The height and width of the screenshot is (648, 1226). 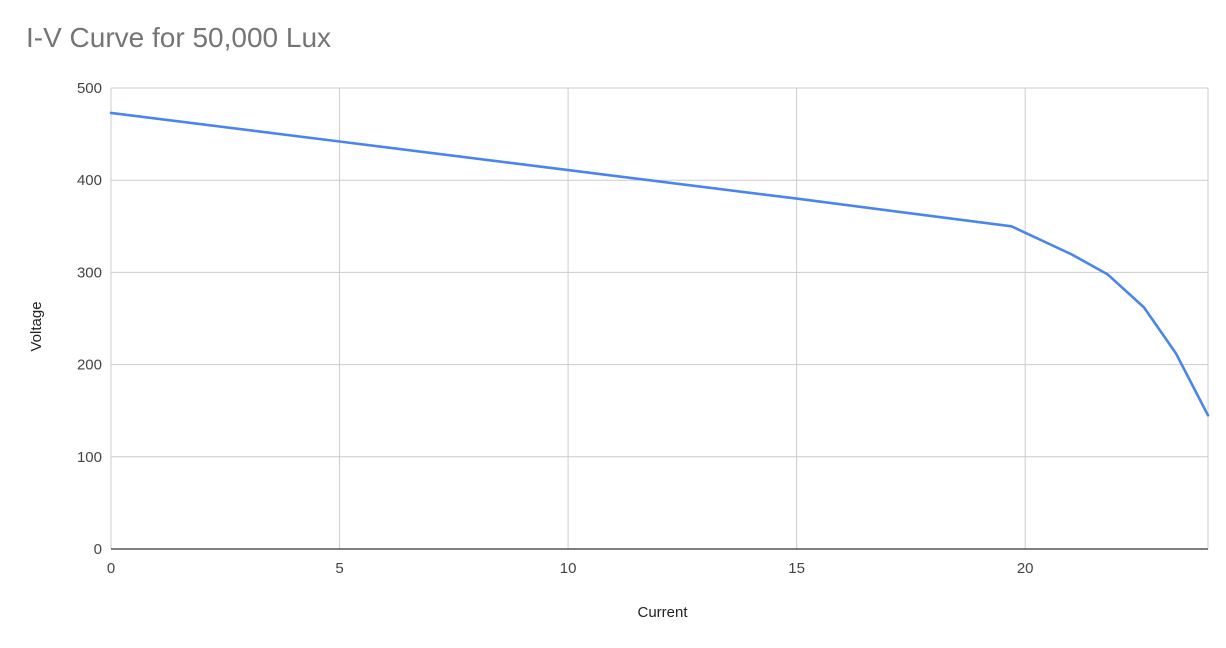 What do you see at coordinates (796, 568) in the screenshot?
I see `x-tick-label-15: 15` at bounding box center [796, 568].